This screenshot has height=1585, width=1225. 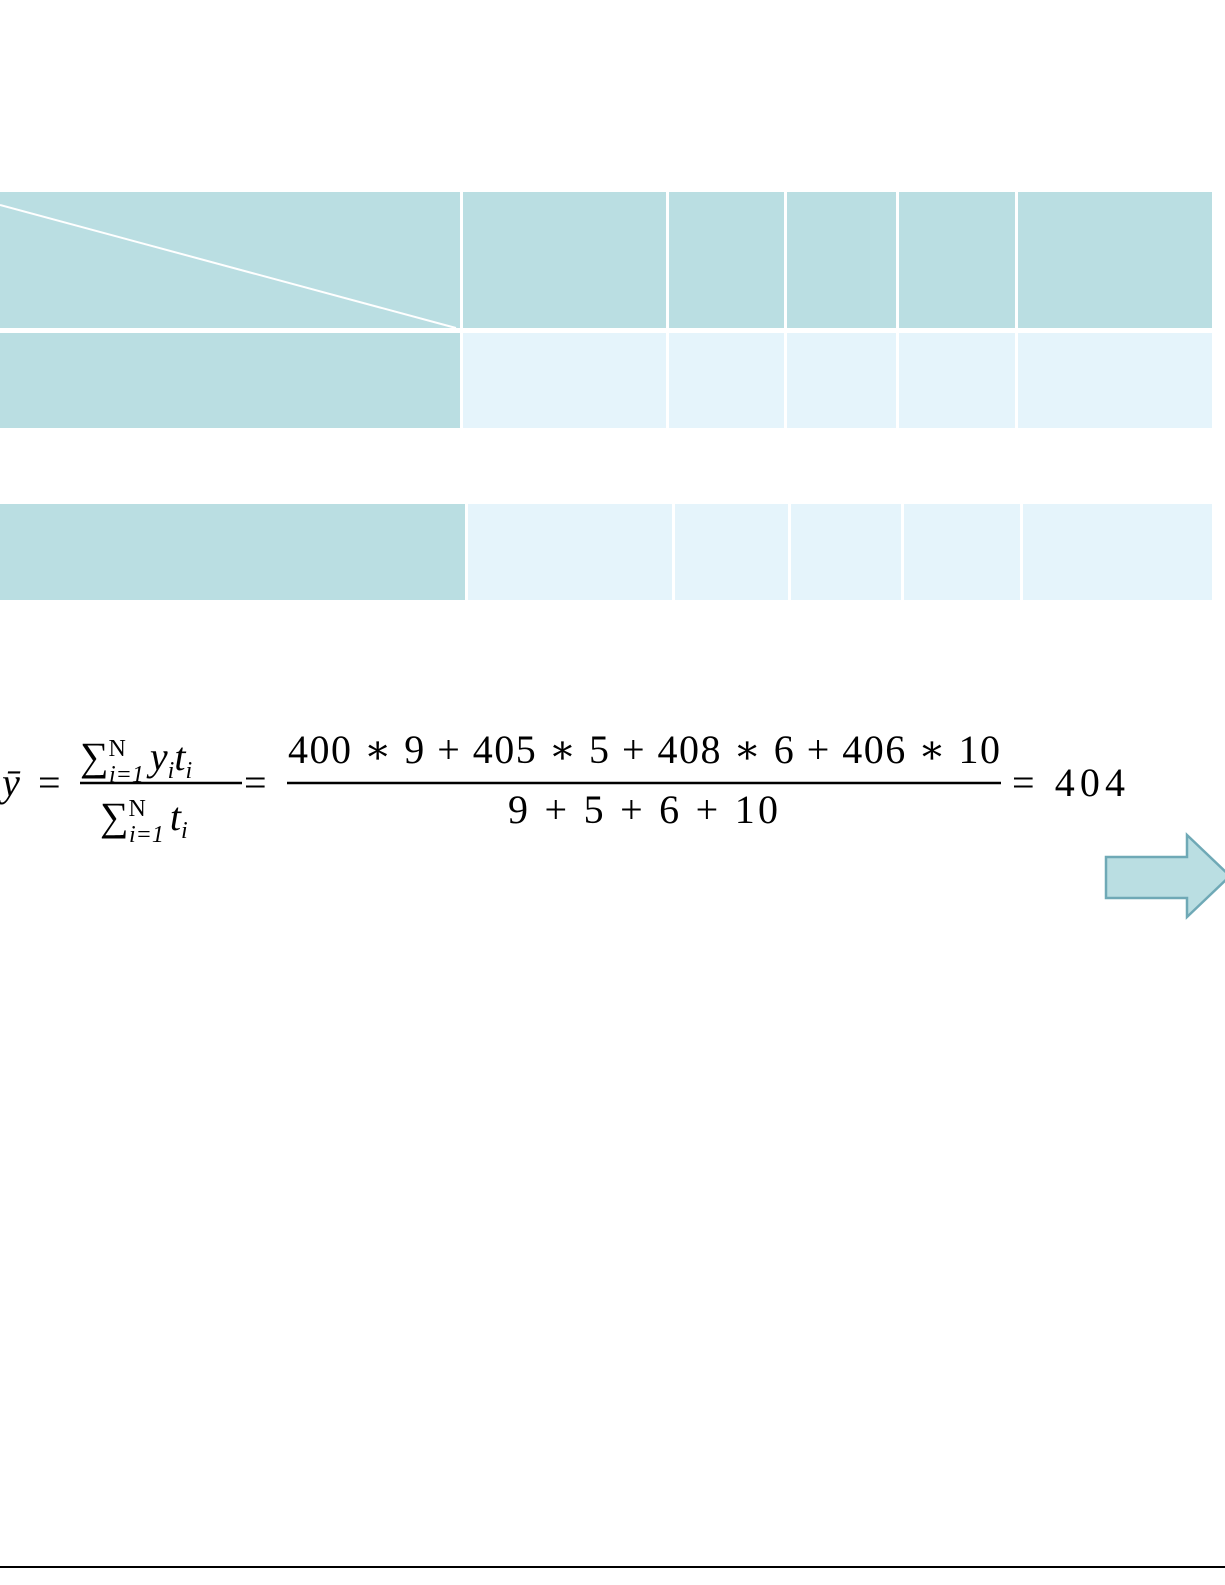 What do you see at coordinates (1068, 782) in the screenshot?
I see `result: = 404` at bounding box center [1068, 782].